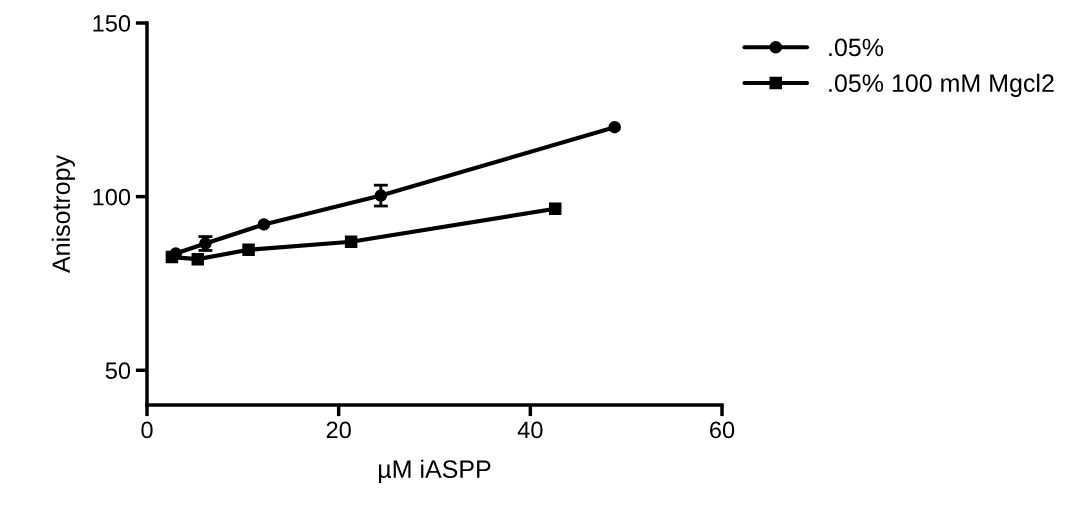 This screenshot has width=1072, height=510. What do you see at coordinates (856, 47) in the screenshot?
I see `legend-label: .05%` at bounding box center [856, 47].